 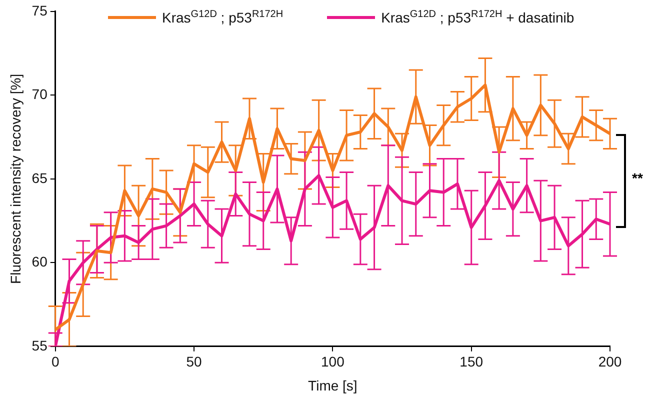 I want to click on y-tick-label: 70, so click(x=40, y=94).